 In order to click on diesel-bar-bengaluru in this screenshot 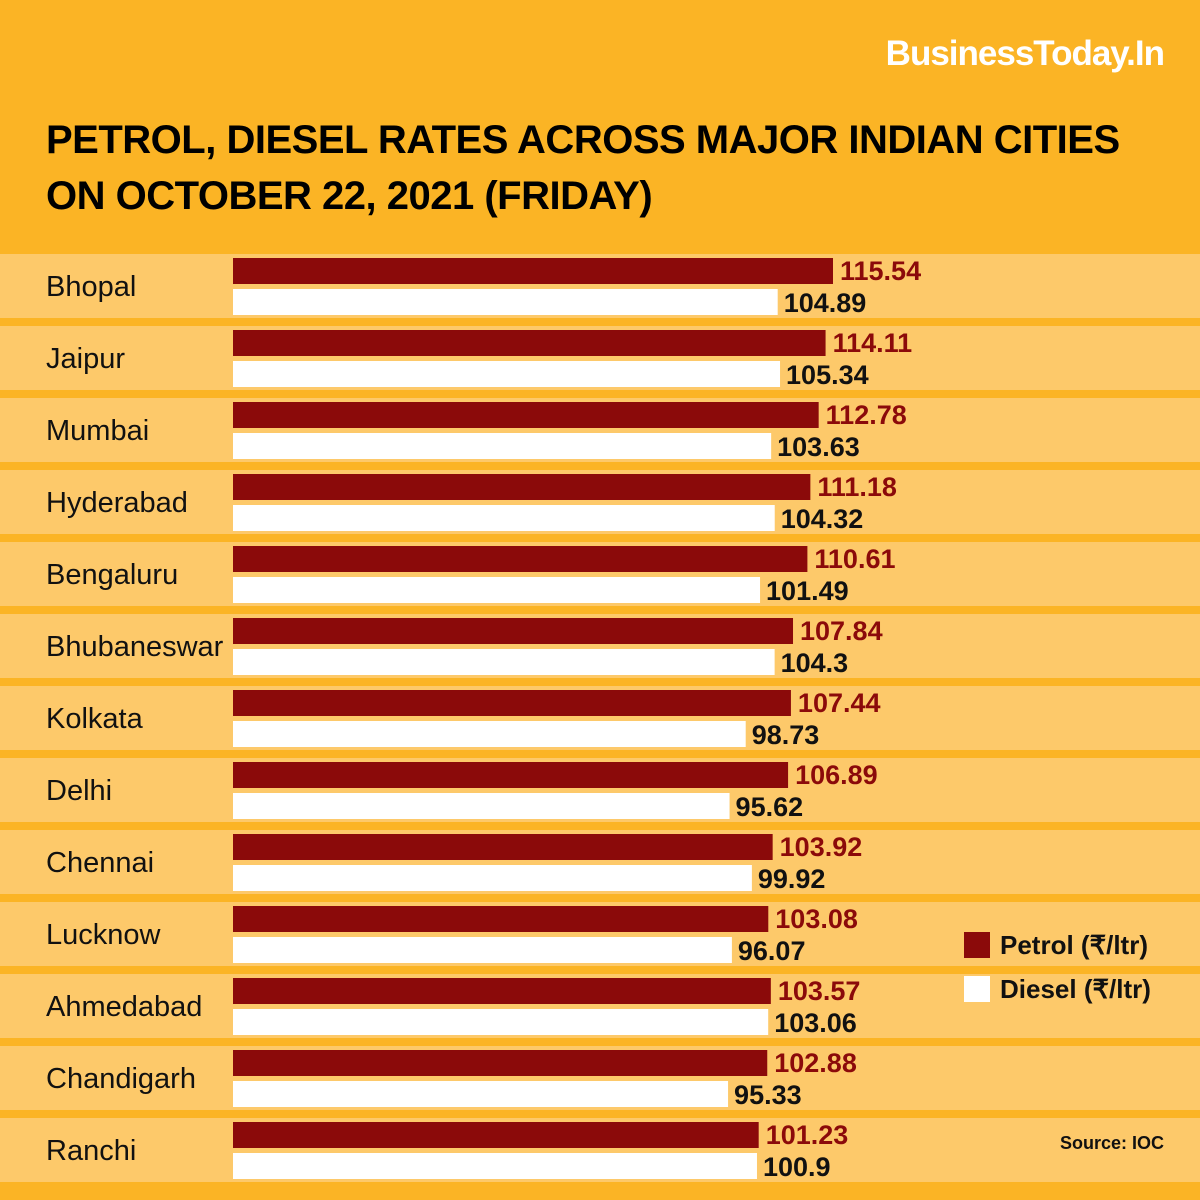, I will do `click(497, 590)`.